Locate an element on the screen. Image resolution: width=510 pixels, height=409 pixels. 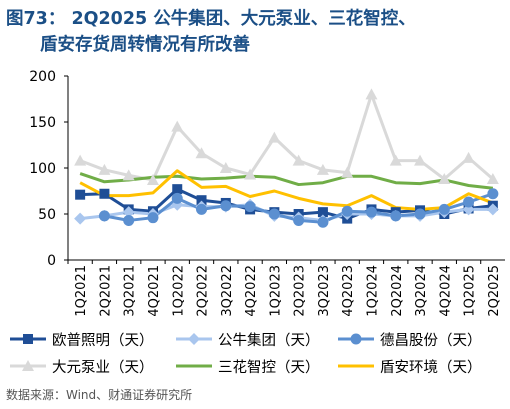
chart-title: 图73： 2Q2025 公牛集团、大元泵业、三花智控、 盾安存货周转情况有所改善 is located at coordinates (256, 32).